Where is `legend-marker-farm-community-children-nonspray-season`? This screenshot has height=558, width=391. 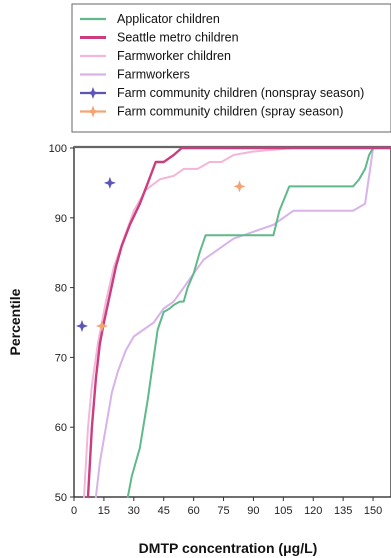 legend-marker-farm-community-children-nonspray-season is located at coordinates (93, 93).